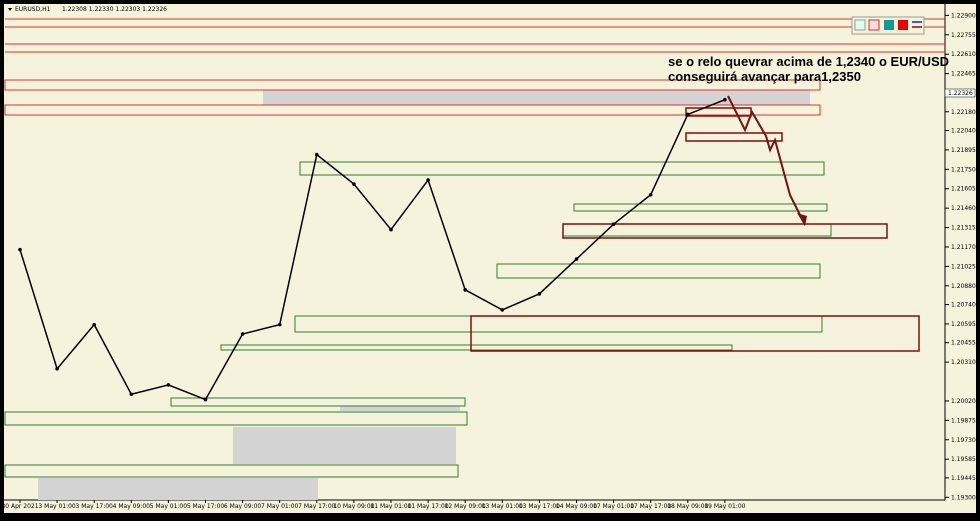 This screenshot has height=521, width=980. I want to click on x-tick-label: 6 May 09:00, so click(243, 506).